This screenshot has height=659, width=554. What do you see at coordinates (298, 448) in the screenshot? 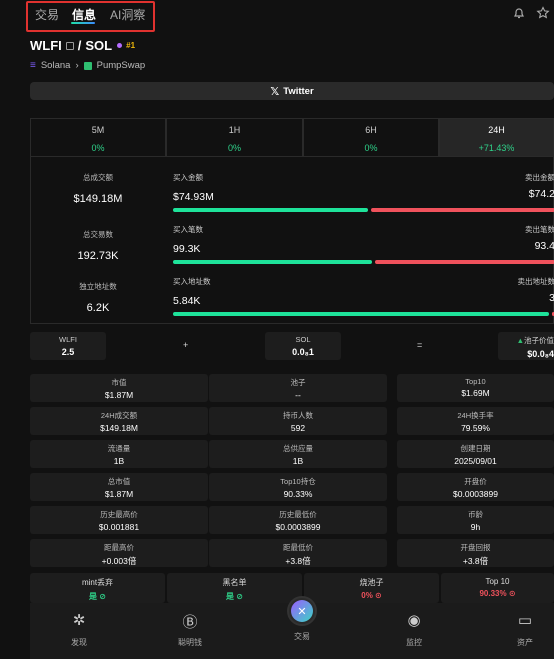
I see `info-label: 总供应量` at bounding box center [298, 448].